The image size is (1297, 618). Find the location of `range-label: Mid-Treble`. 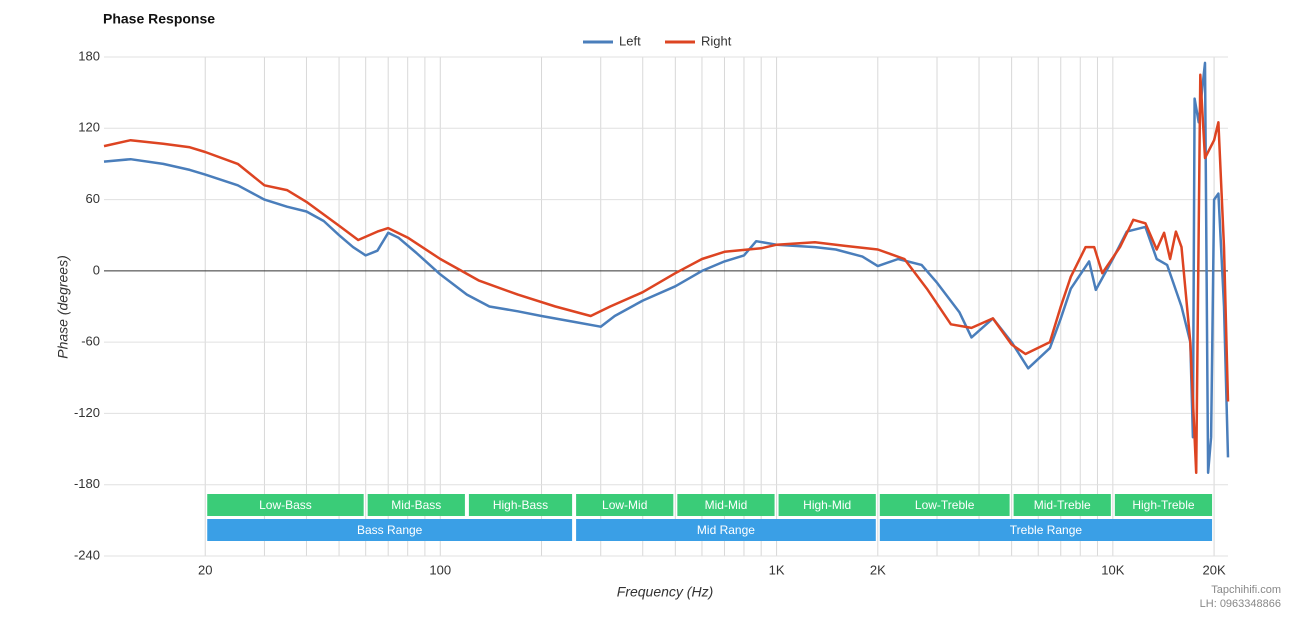

range-label: Mid-Treble is located at coordinates (1062, 505).